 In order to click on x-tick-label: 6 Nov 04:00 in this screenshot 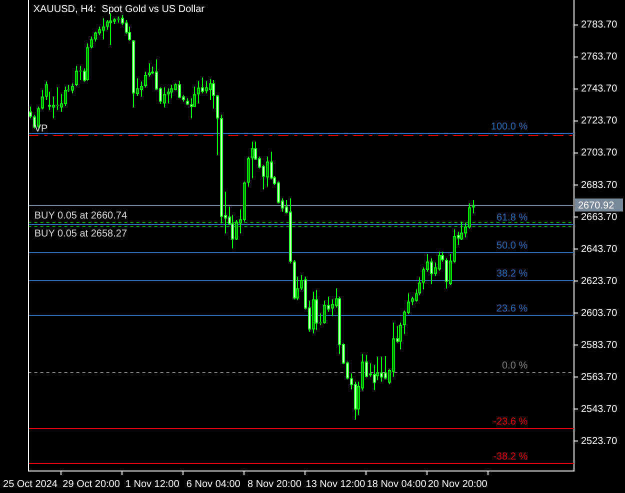, I will do `click(213, 484)`.